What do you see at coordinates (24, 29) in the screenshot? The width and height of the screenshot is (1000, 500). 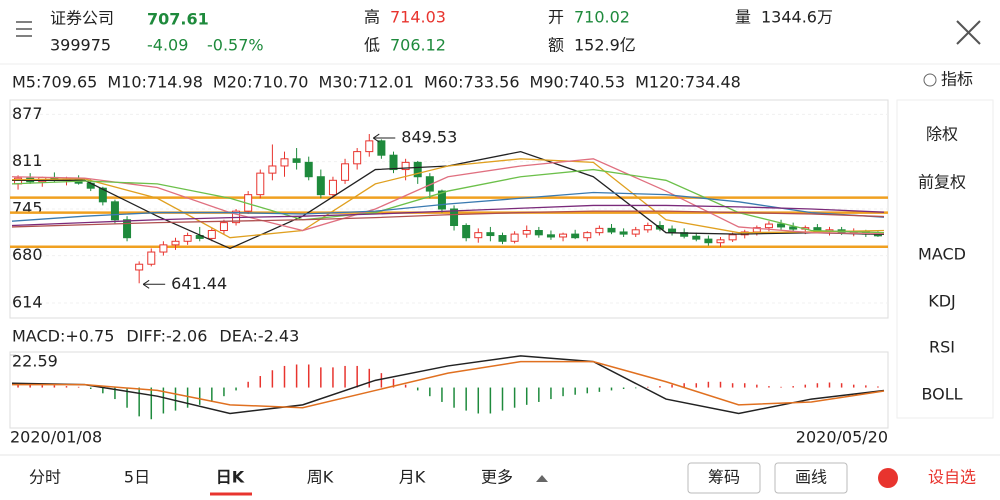 I see `menu-icon` at bounding box center [24, 29].